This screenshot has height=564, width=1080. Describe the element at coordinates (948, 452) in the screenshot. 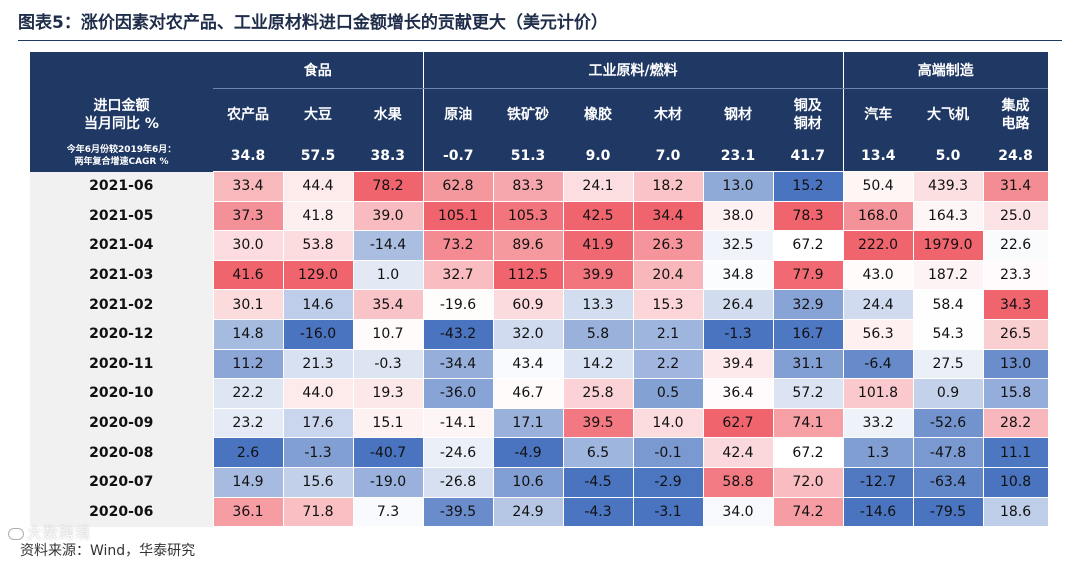

I see `heat-cell: -47.8` at that location.